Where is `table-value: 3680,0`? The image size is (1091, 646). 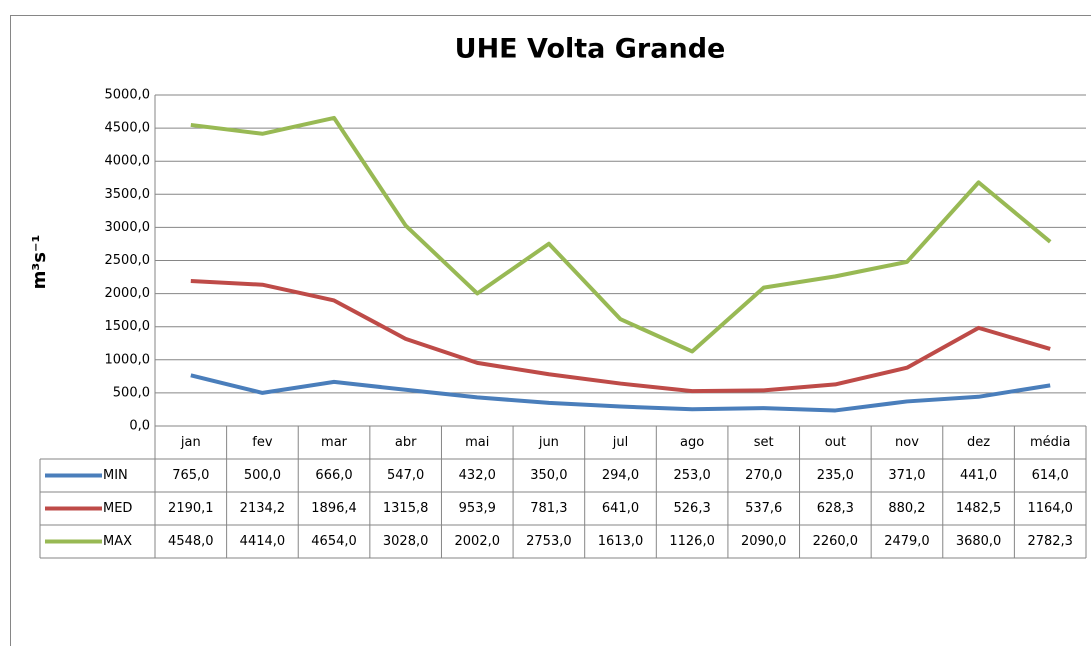
table-value: 3680,0 is located at coordinates (979, 541).